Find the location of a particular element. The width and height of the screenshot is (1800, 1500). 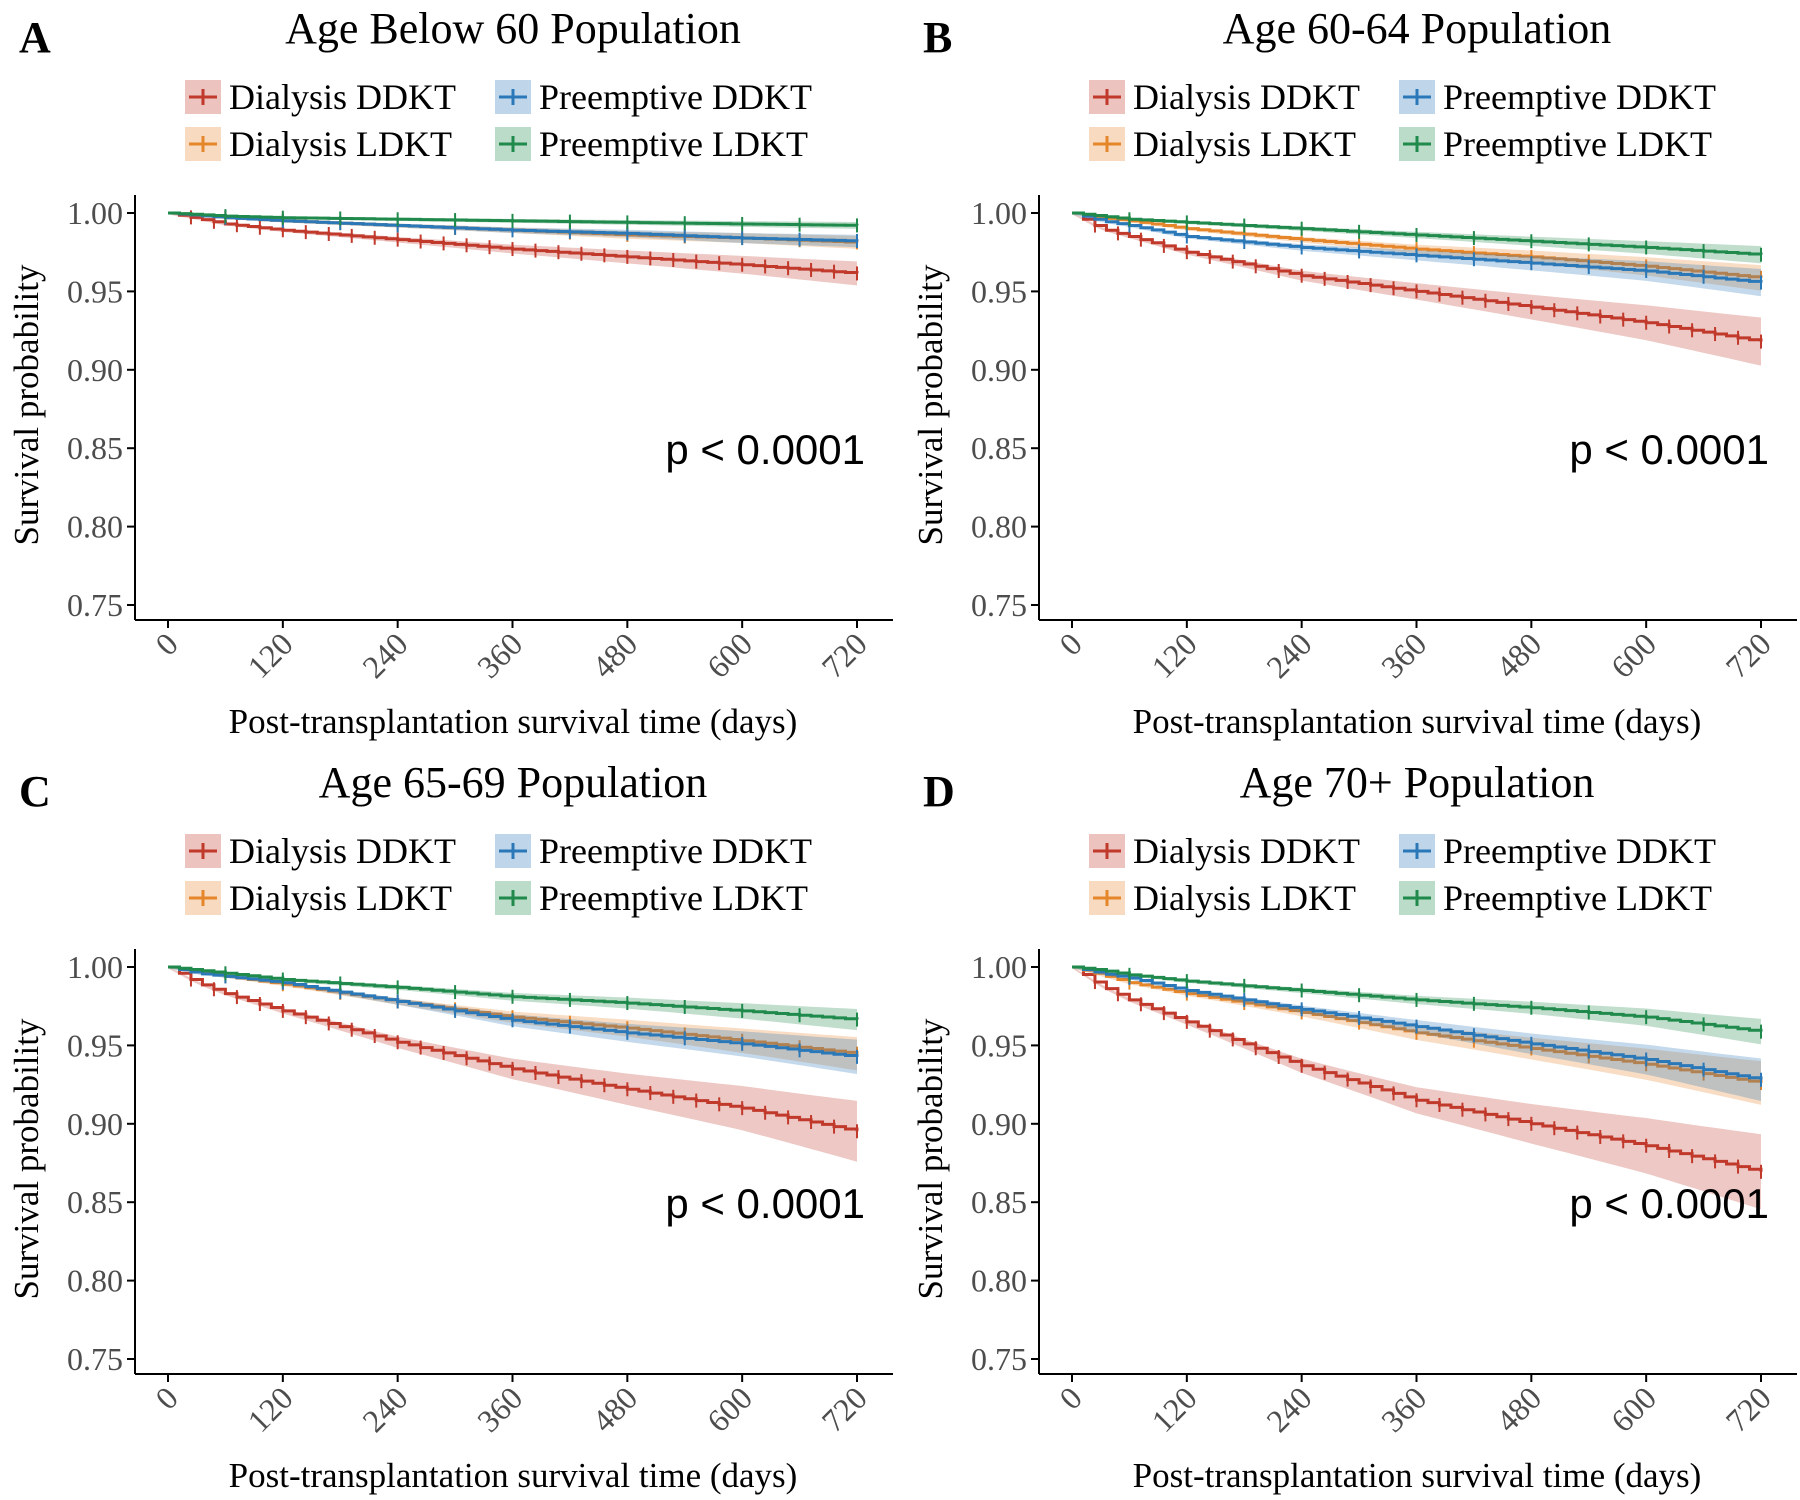

confidence-band is located at coordinates (1416, 1088).